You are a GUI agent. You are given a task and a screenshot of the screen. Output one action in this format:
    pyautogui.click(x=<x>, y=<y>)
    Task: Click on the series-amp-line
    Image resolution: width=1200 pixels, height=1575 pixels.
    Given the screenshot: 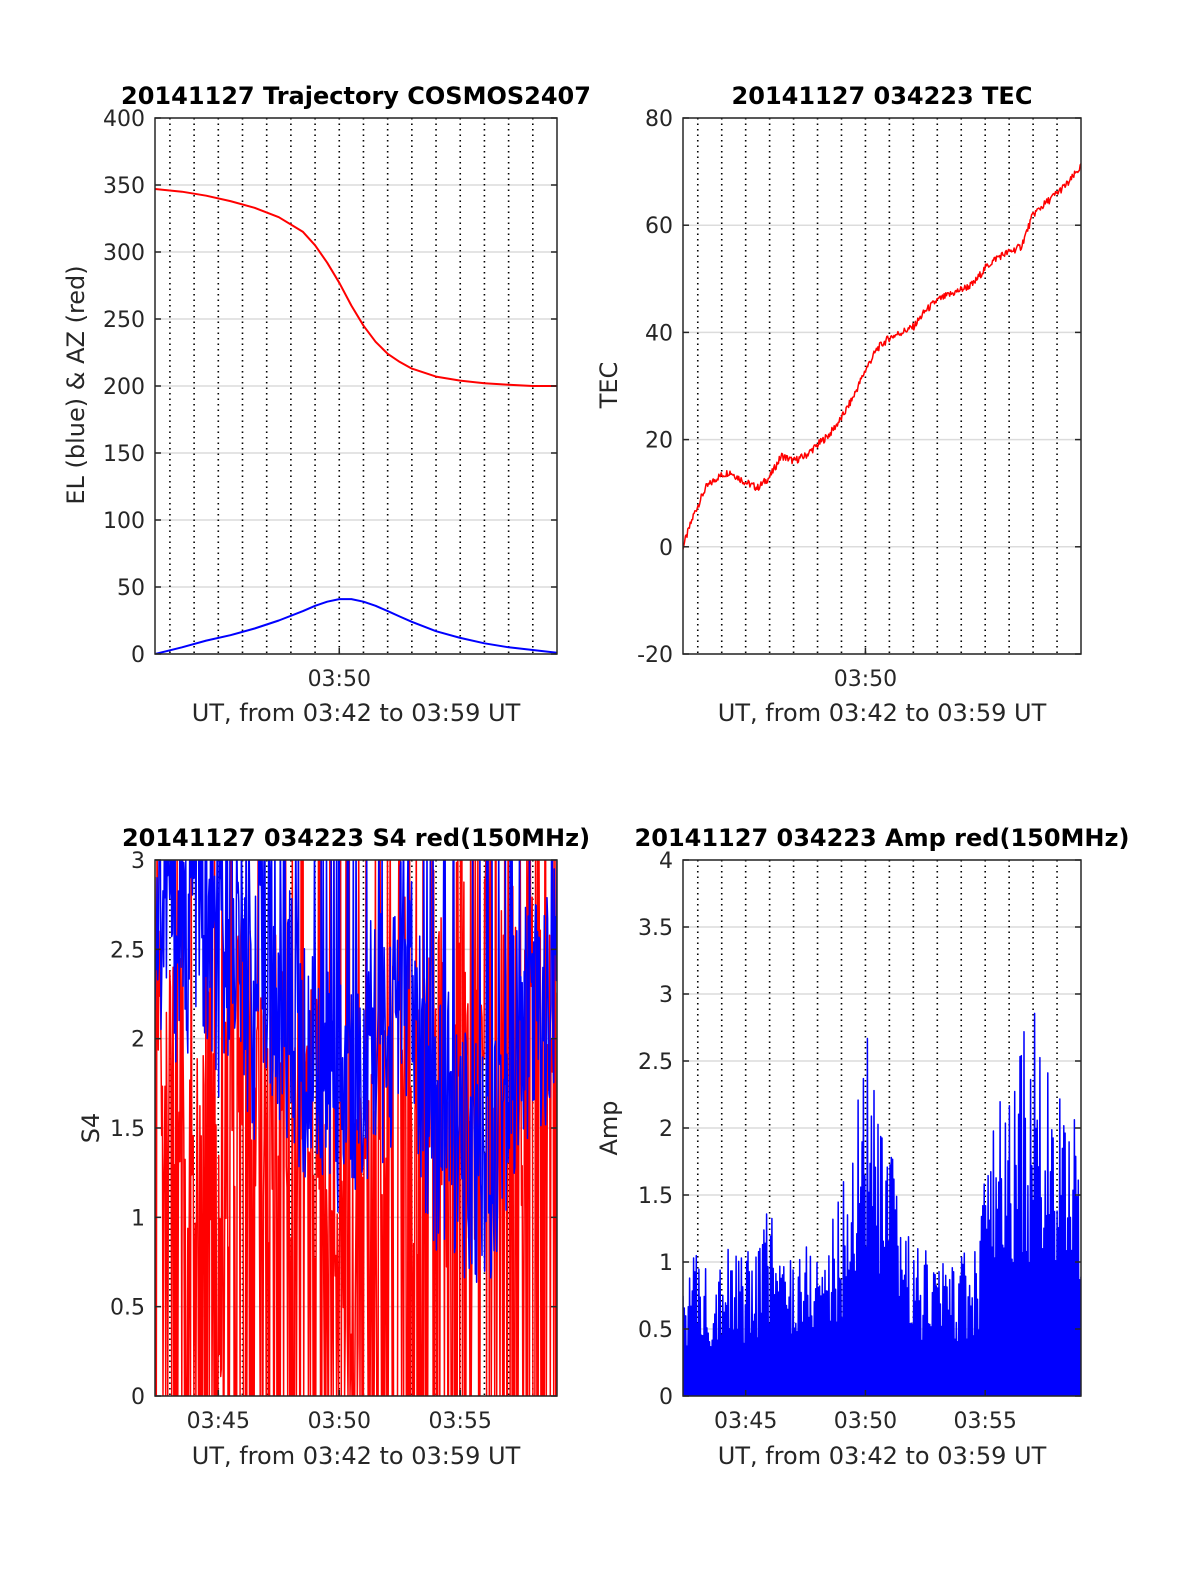 What is the action you would take?
    pyautogui.click(x=882, y=1204)
    